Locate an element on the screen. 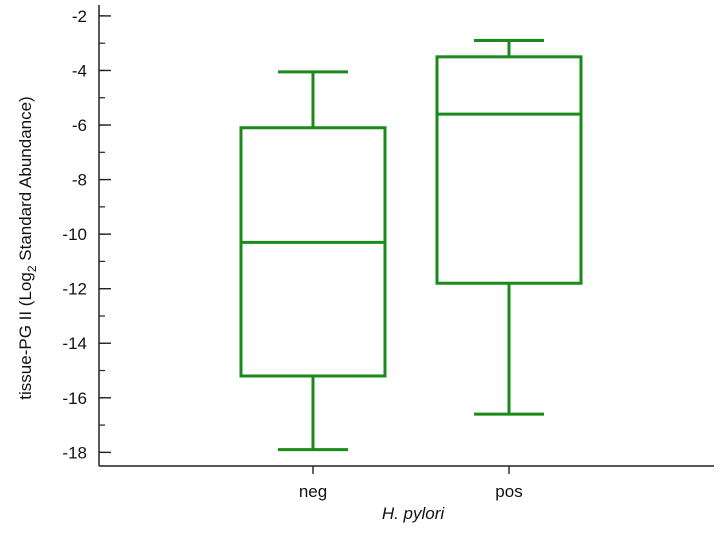 The height and width of the screenshot is (537, 728). box-pos is located at coordinates (509, 227).